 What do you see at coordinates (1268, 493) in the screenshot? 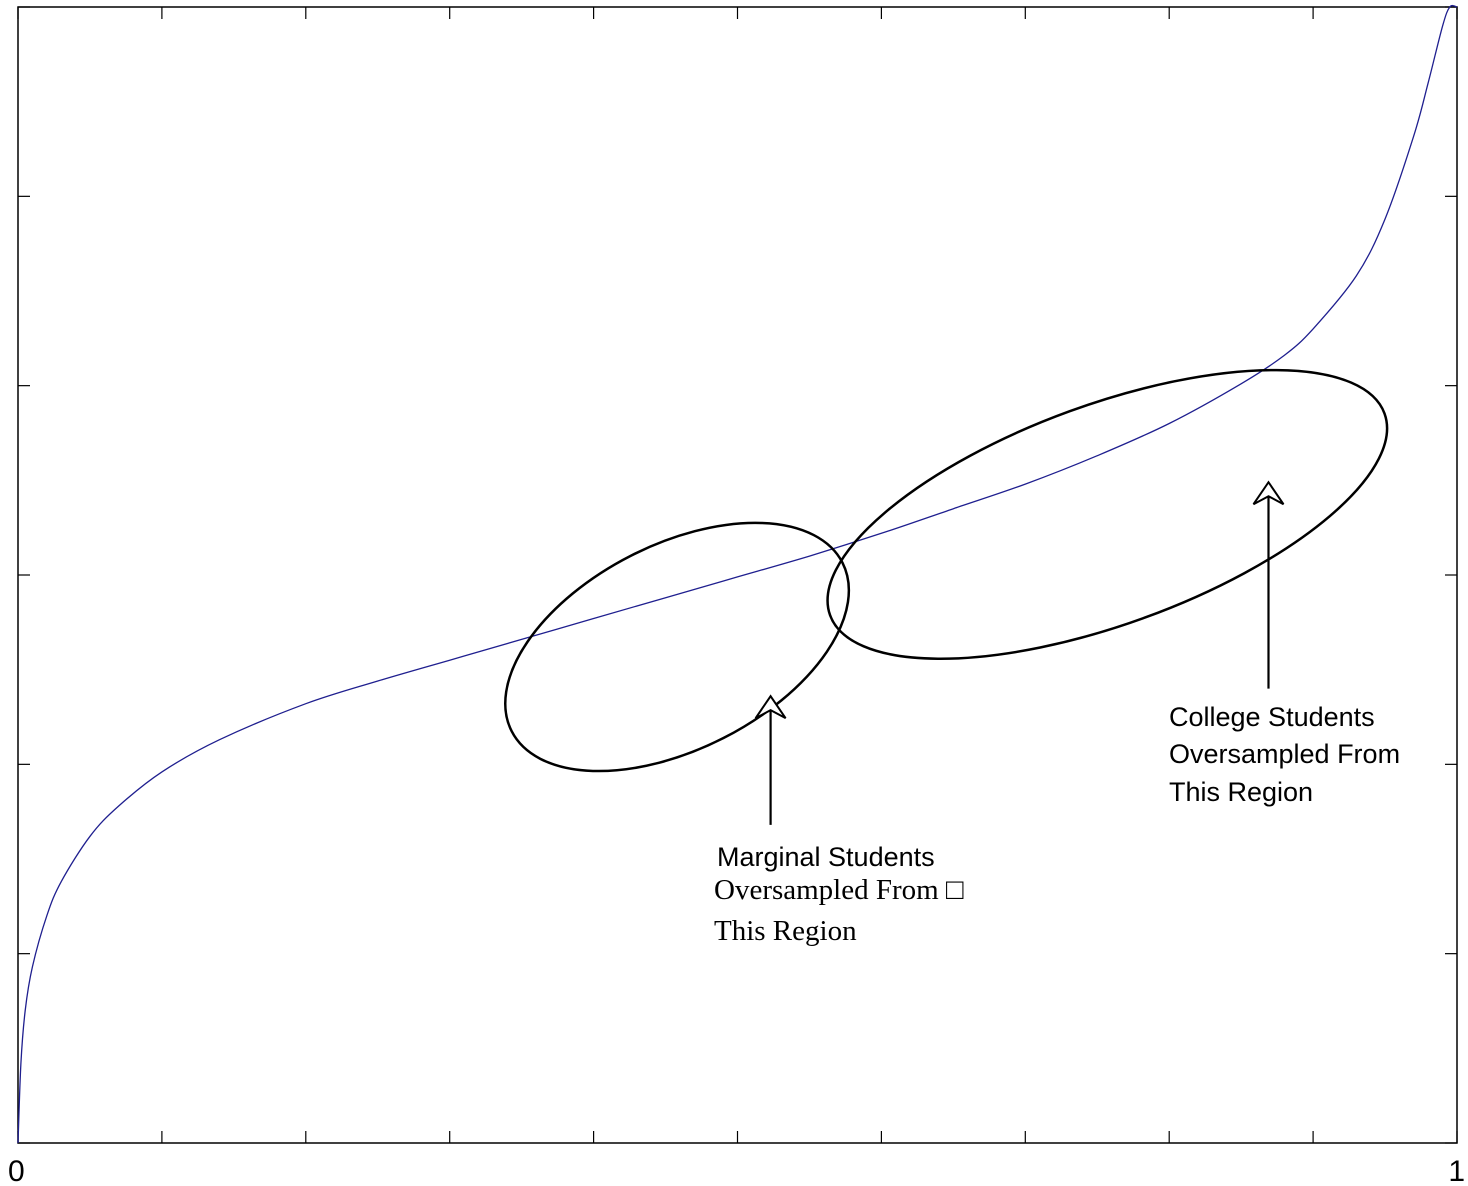
I see `college-arrow-head` at bounding box center [1268, 493].